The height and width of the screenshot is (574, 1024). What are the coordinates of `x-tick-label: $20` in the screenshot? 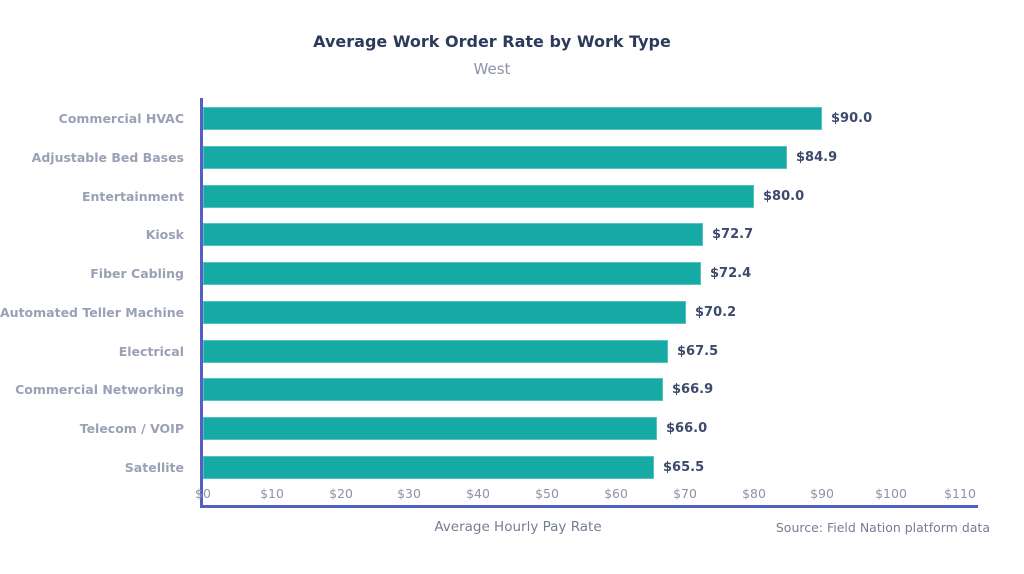 It's located at (341, 493).